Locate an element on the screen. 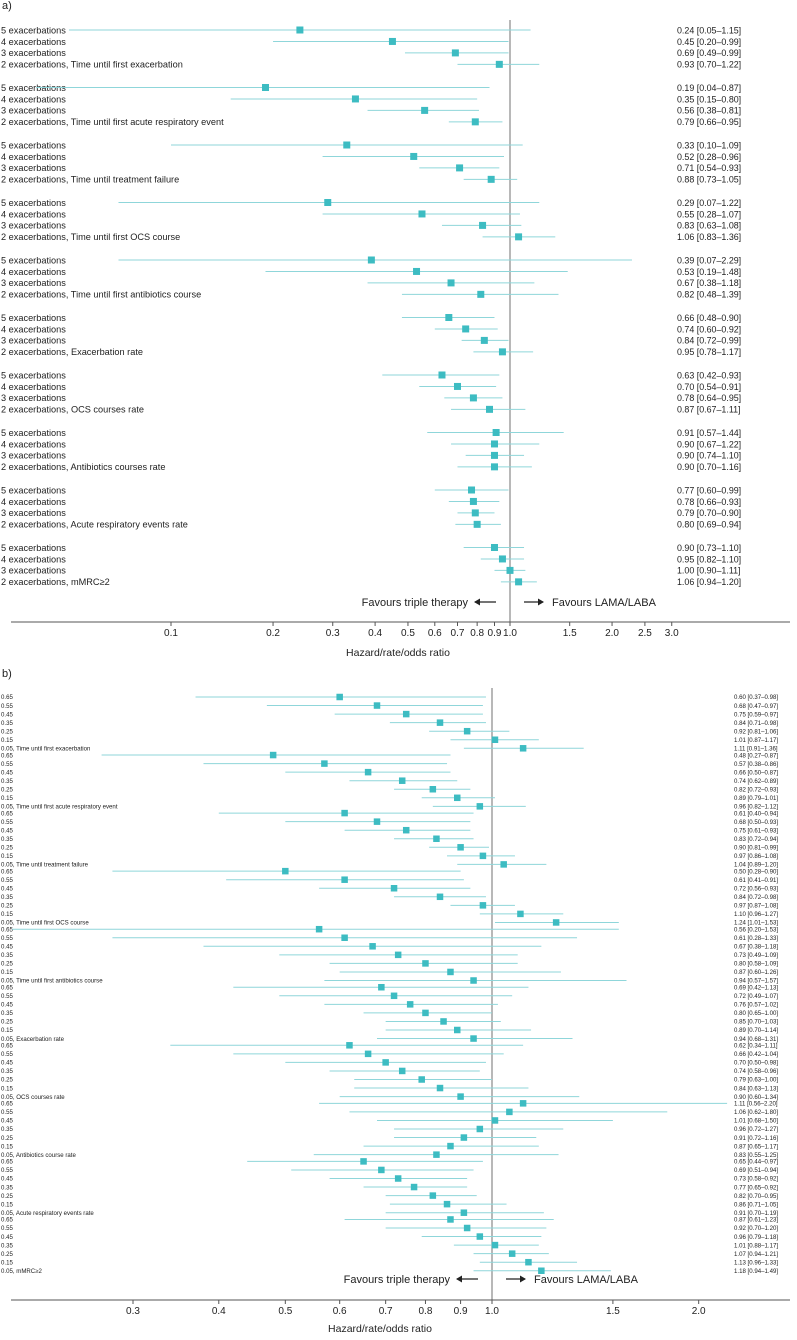 This screenshot has width=797, height=1340. estimate-value: 0.65 [0.44–0.97] is located at coordinates (756, 1162).